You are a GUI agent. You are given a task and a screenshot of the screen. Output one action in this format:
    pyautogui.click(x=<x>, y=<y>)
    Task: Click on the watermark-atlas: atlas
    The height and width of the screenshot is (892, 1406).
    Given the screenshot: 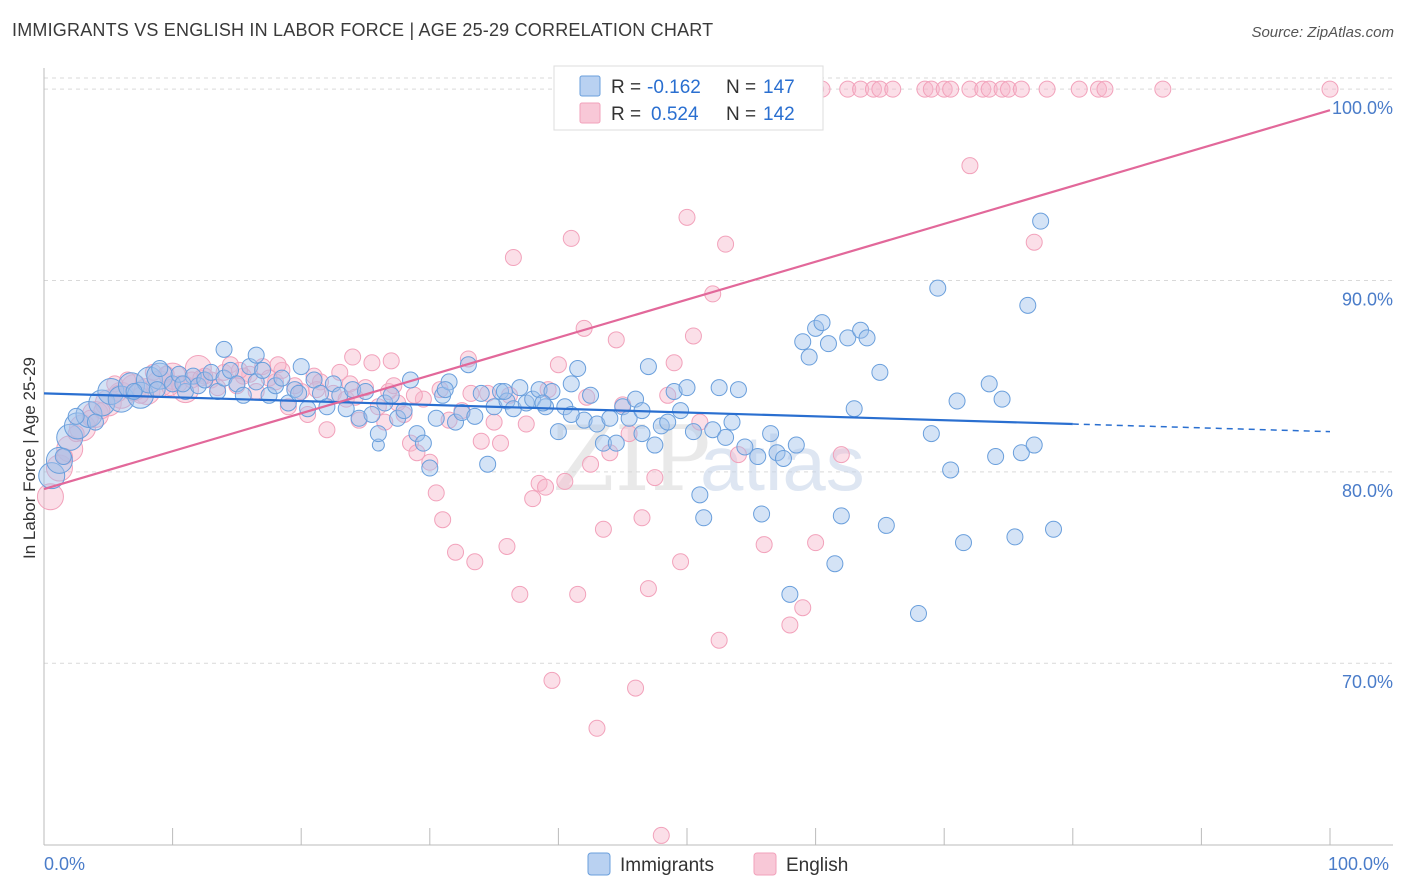 What is the action you would take?
    pyautogui.click(x=782, y=463)
    